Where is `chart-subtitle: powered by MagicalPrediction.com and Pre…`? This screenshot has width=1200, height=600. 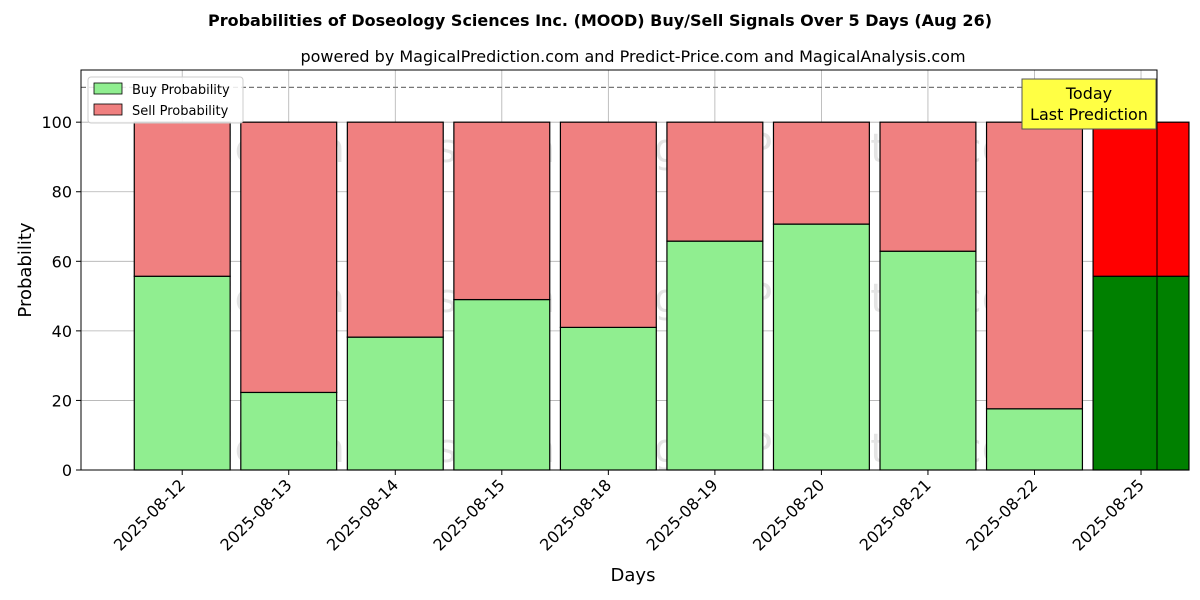
chart-subtitle: powered by MagicalPrediction.com and Pre… is located at coordinates (632, 56).